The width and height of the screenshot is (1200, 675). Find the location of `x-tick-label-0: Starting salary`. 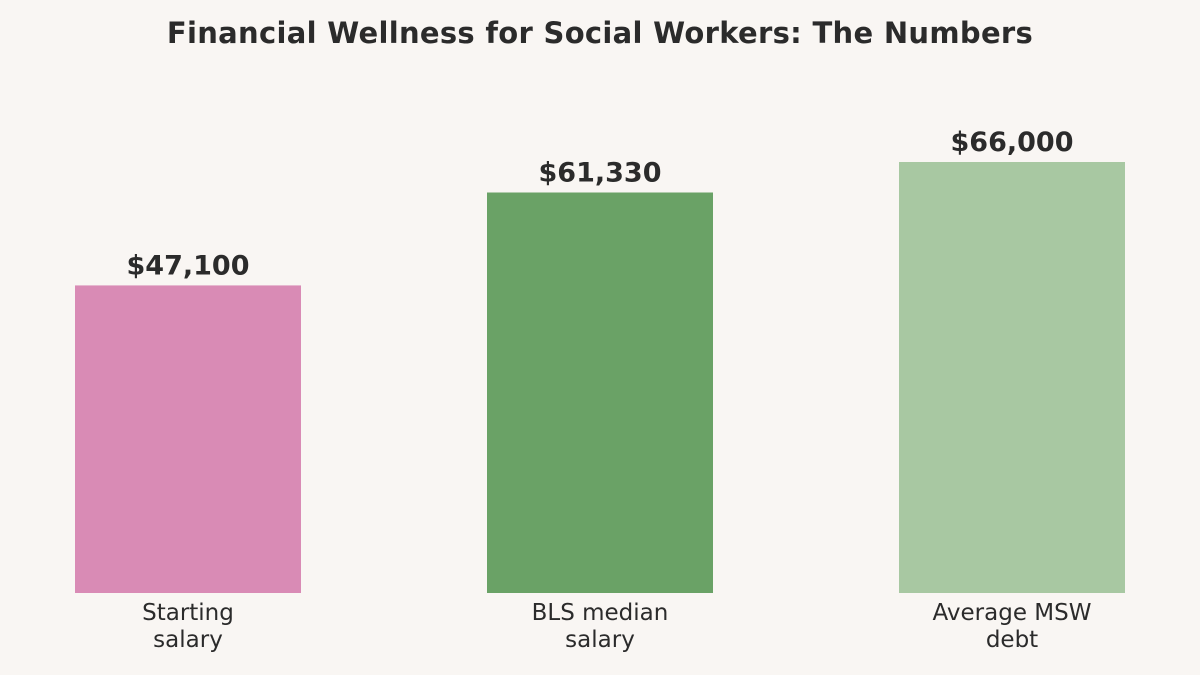

x-tick-label-0: Starting salary is located at coordinates (188, 626).